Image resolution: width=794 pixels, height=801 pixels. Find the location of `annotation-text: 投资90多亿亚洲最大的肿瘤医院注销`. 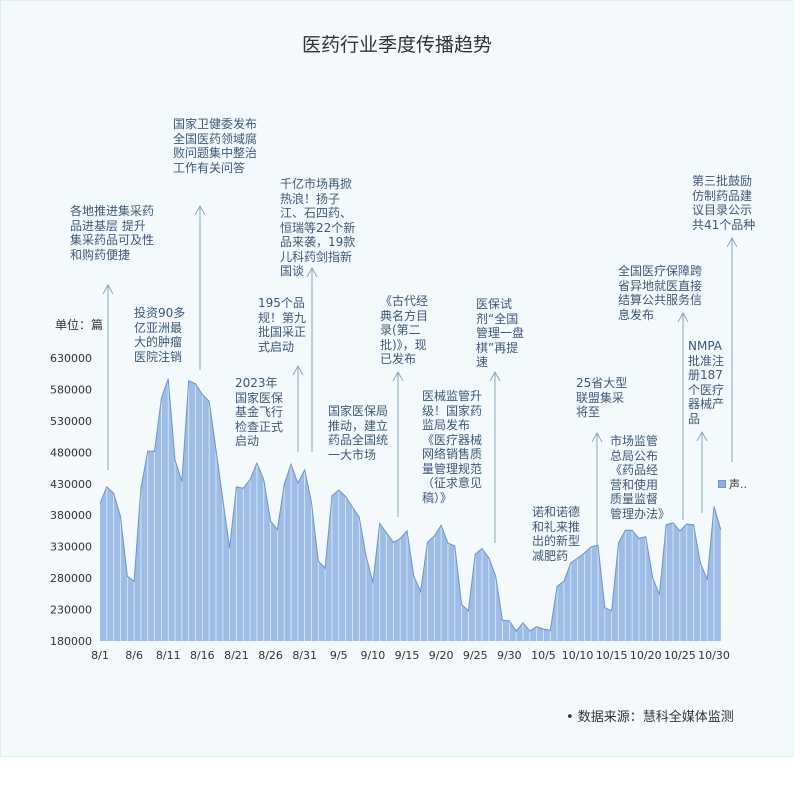

annotation-text: 投资90多亿亚洲最大的肿瘤医院注销 is located at coordinates (160, 335).